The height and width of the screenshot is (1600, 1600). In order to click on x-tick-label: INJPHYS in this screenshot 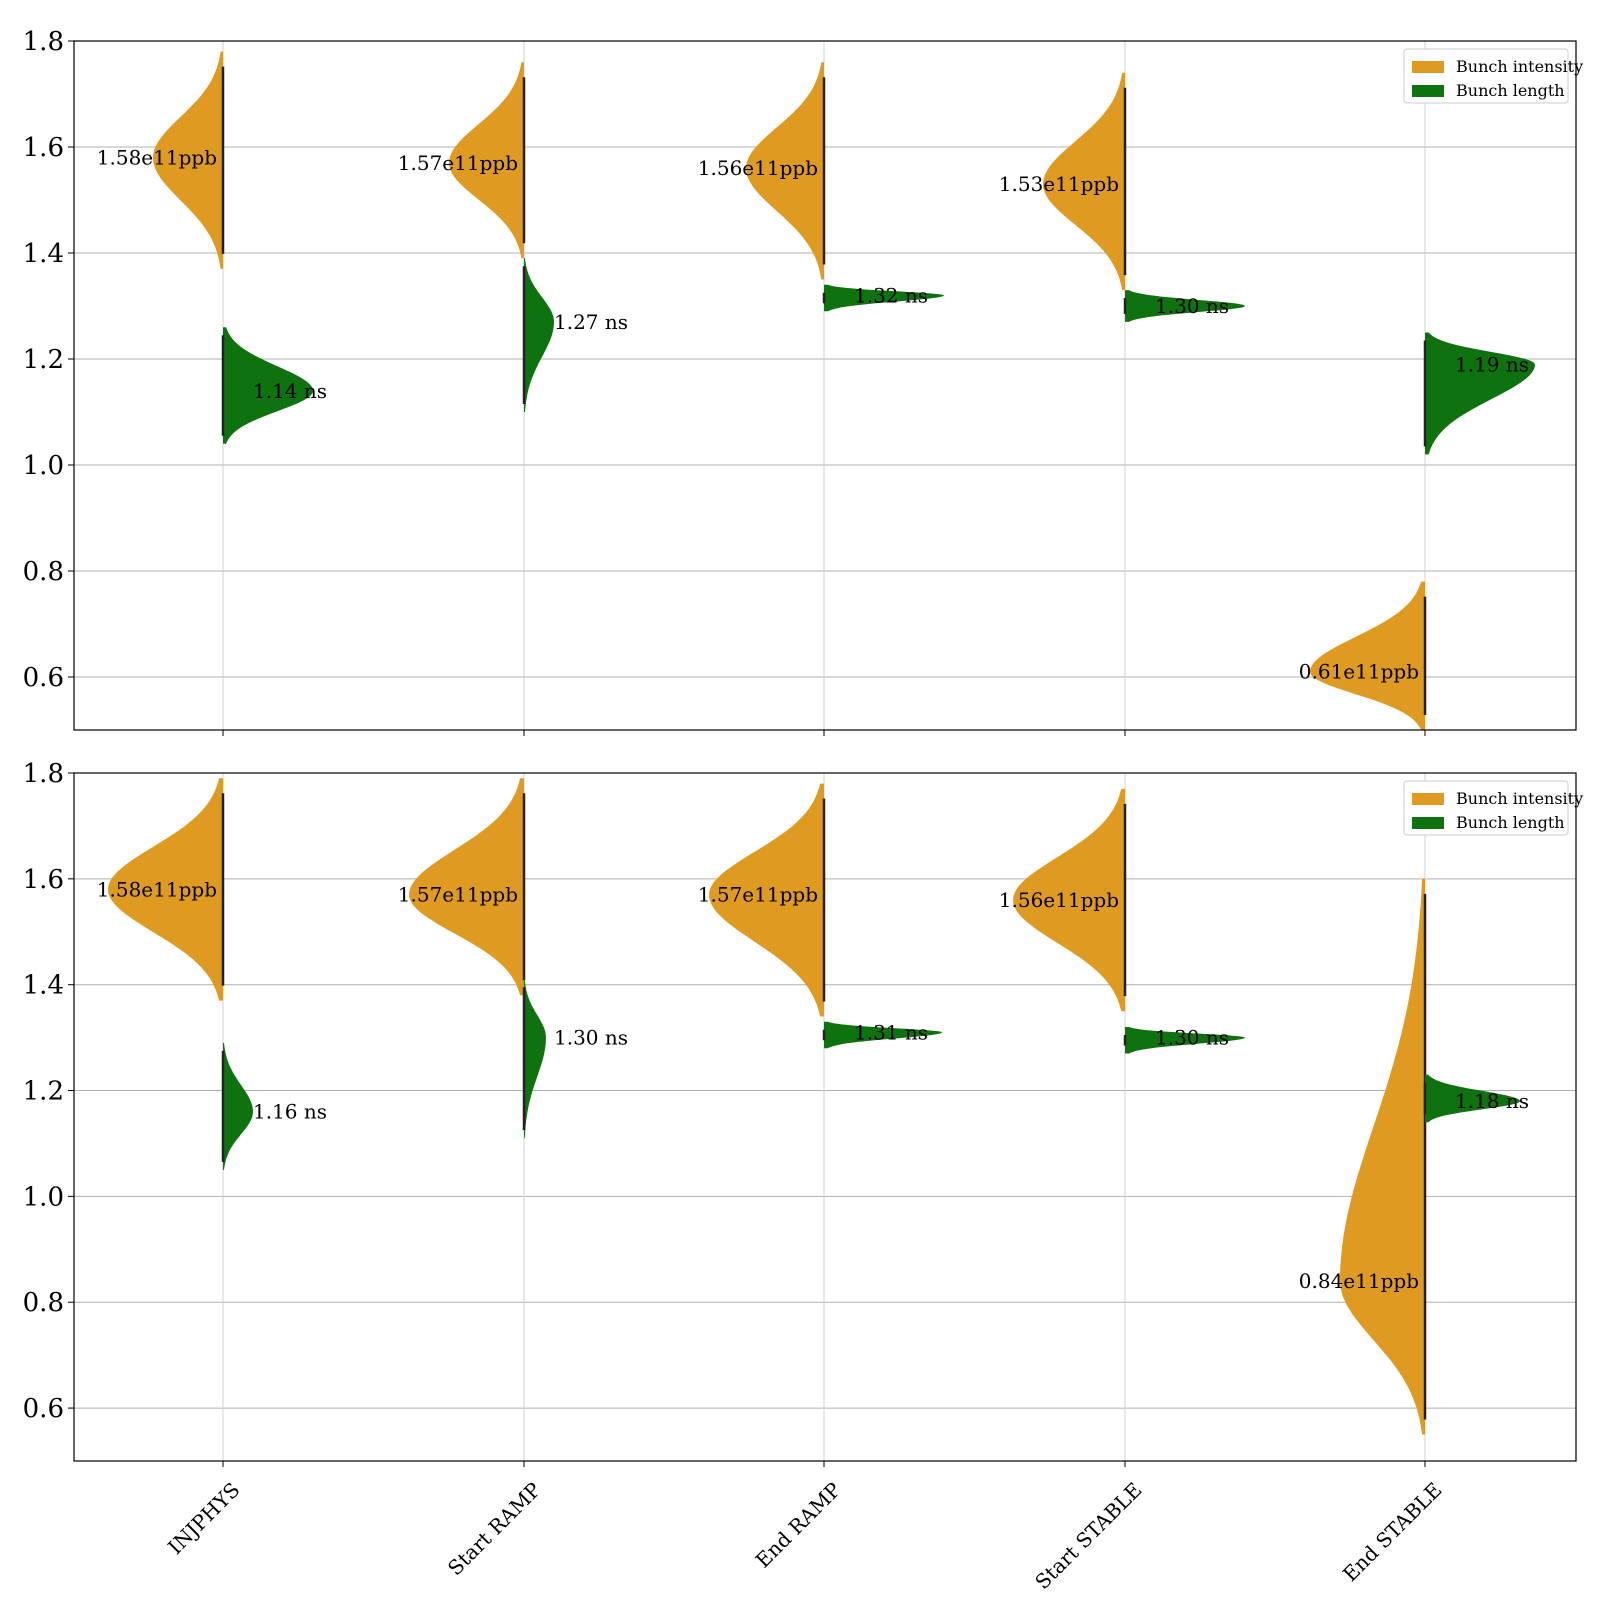, I will do `click(203, 1518)`.